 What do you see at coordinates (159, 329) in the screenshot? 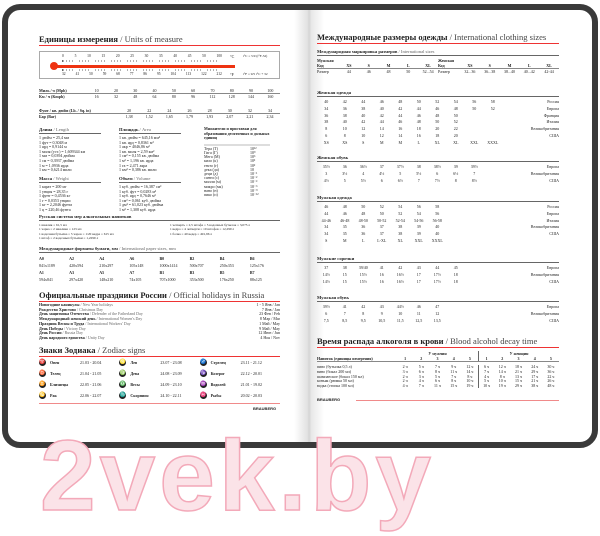
I see `holiday-row: День Победы / Victory Day 9 Май / May` at bounding box center [159, 329].